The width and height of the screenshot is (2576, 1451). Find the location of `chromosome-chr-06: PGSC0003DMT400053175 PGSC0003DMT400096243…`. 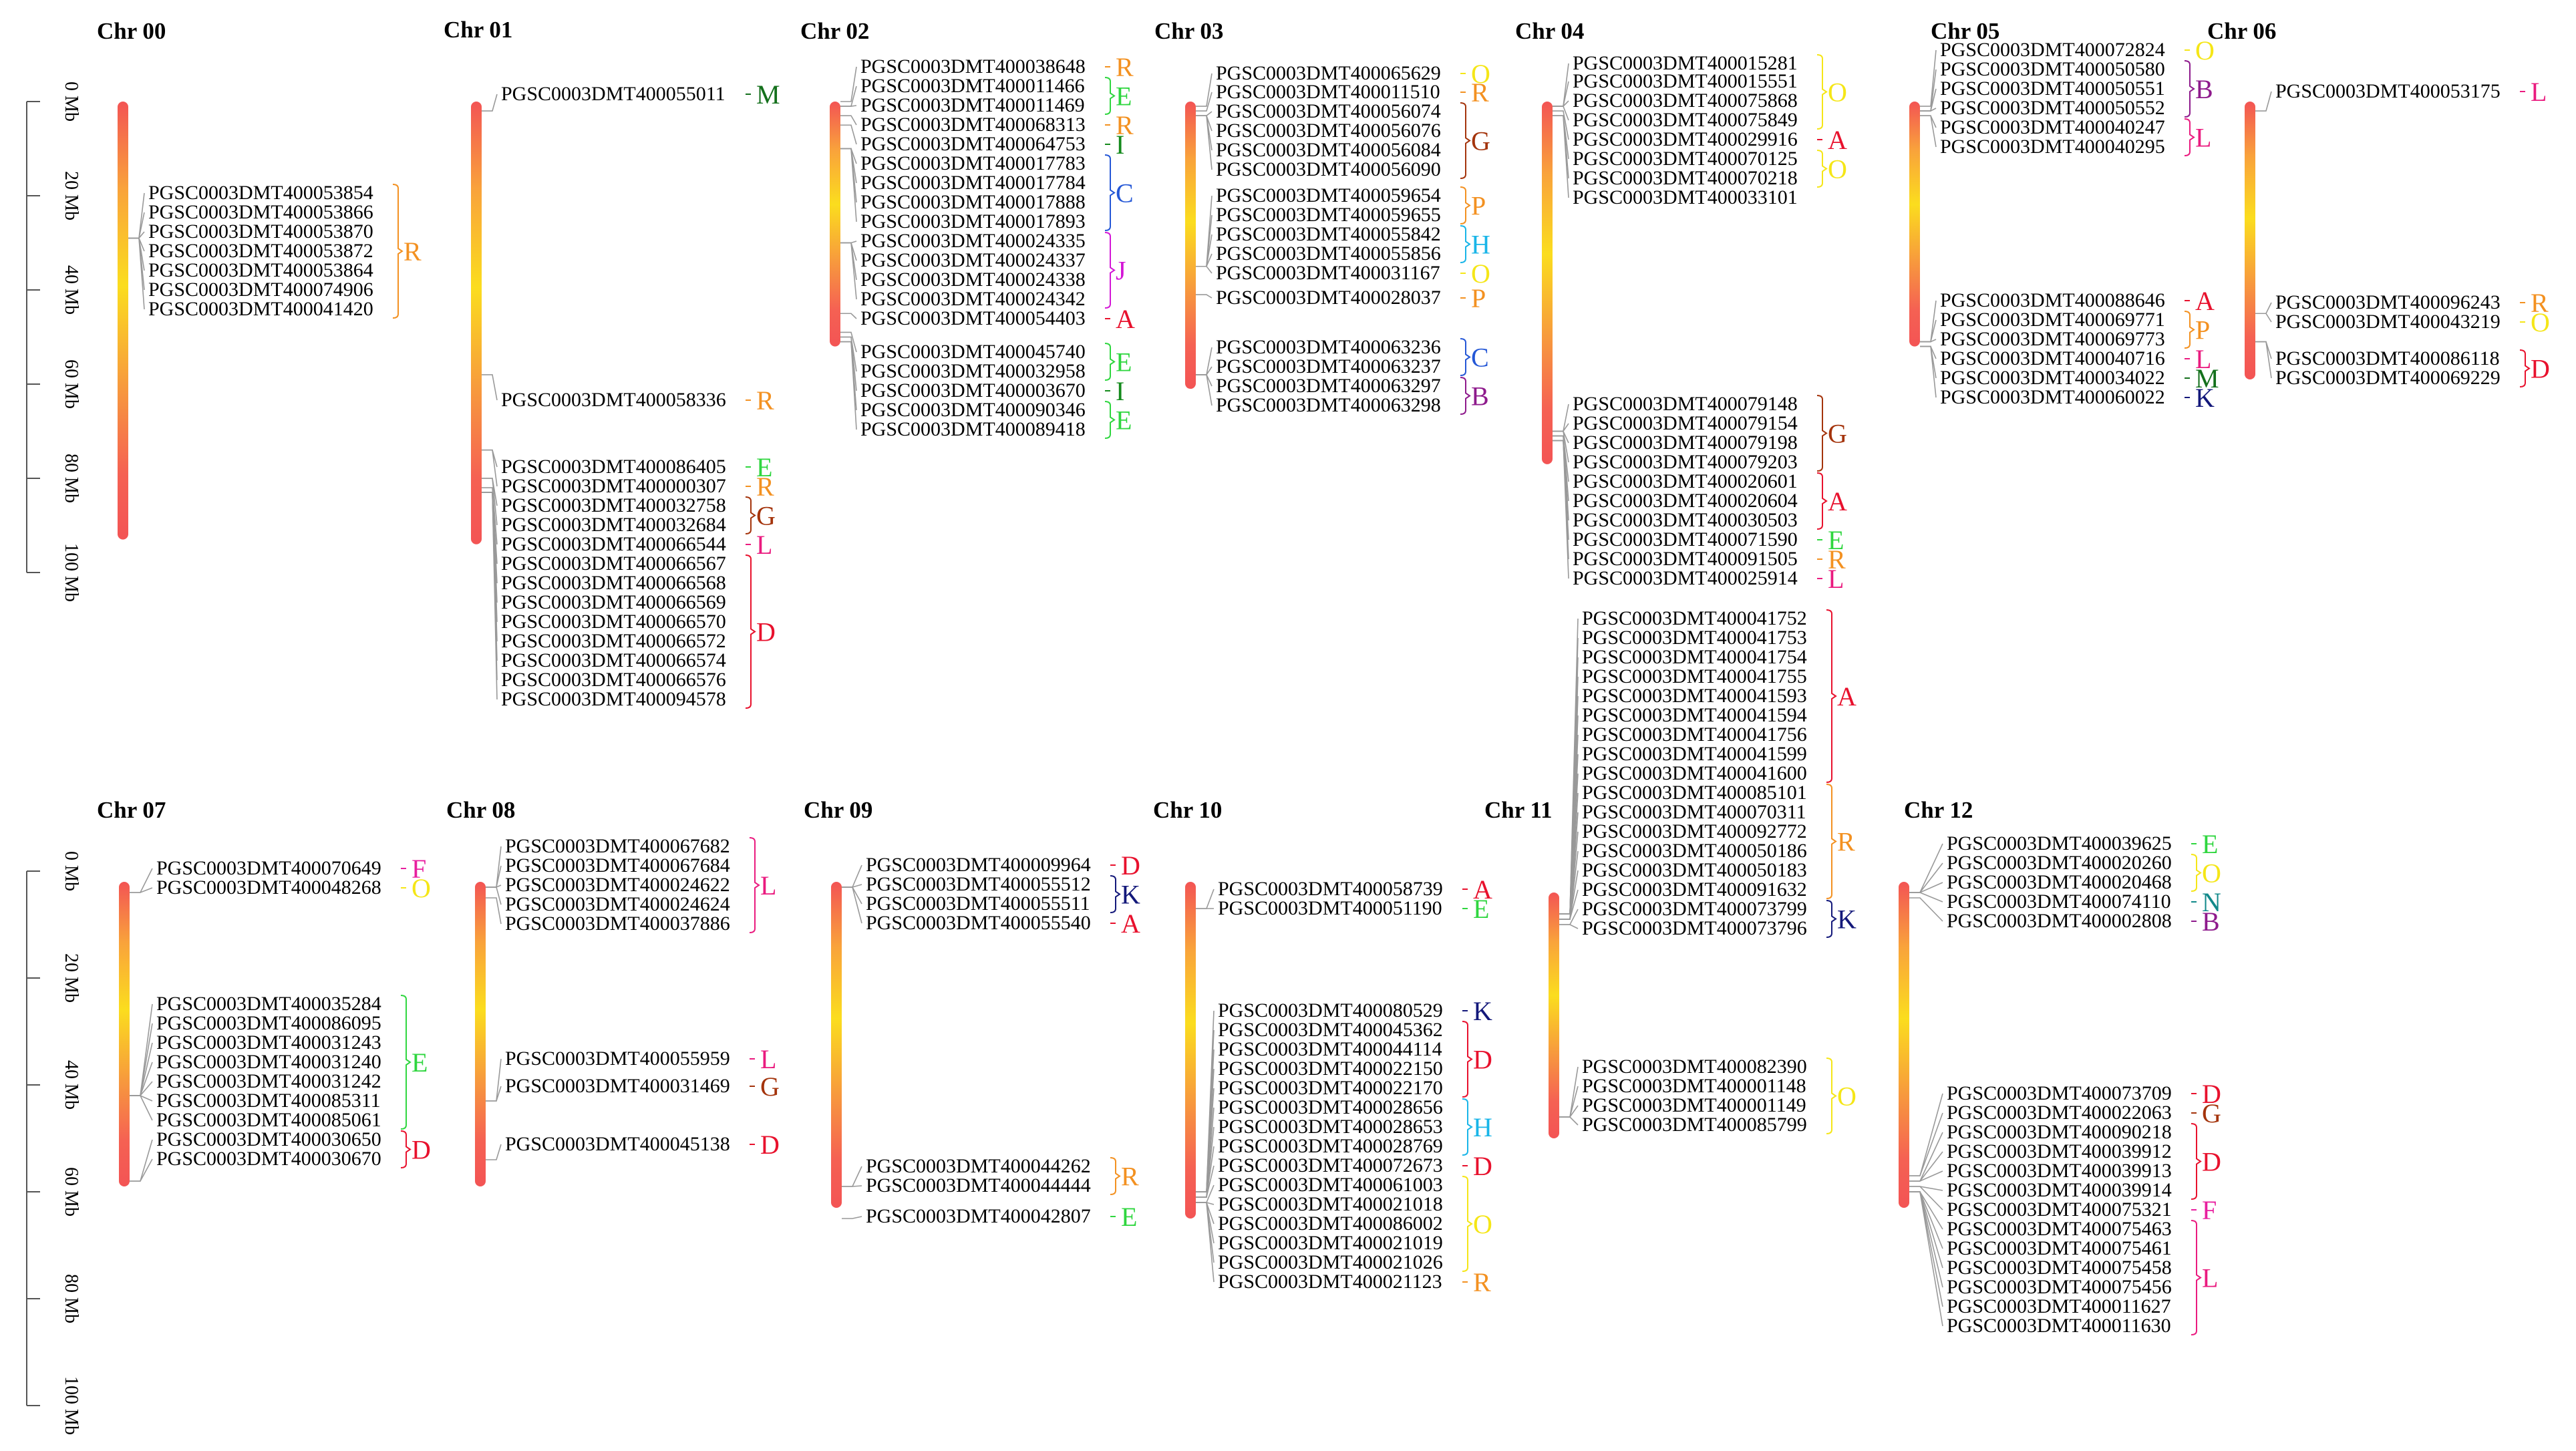

chromosome-chr-06: PGSC0003DMT400053175 PGSC0003DMT400096243… is located at coordinates (2397, 233).